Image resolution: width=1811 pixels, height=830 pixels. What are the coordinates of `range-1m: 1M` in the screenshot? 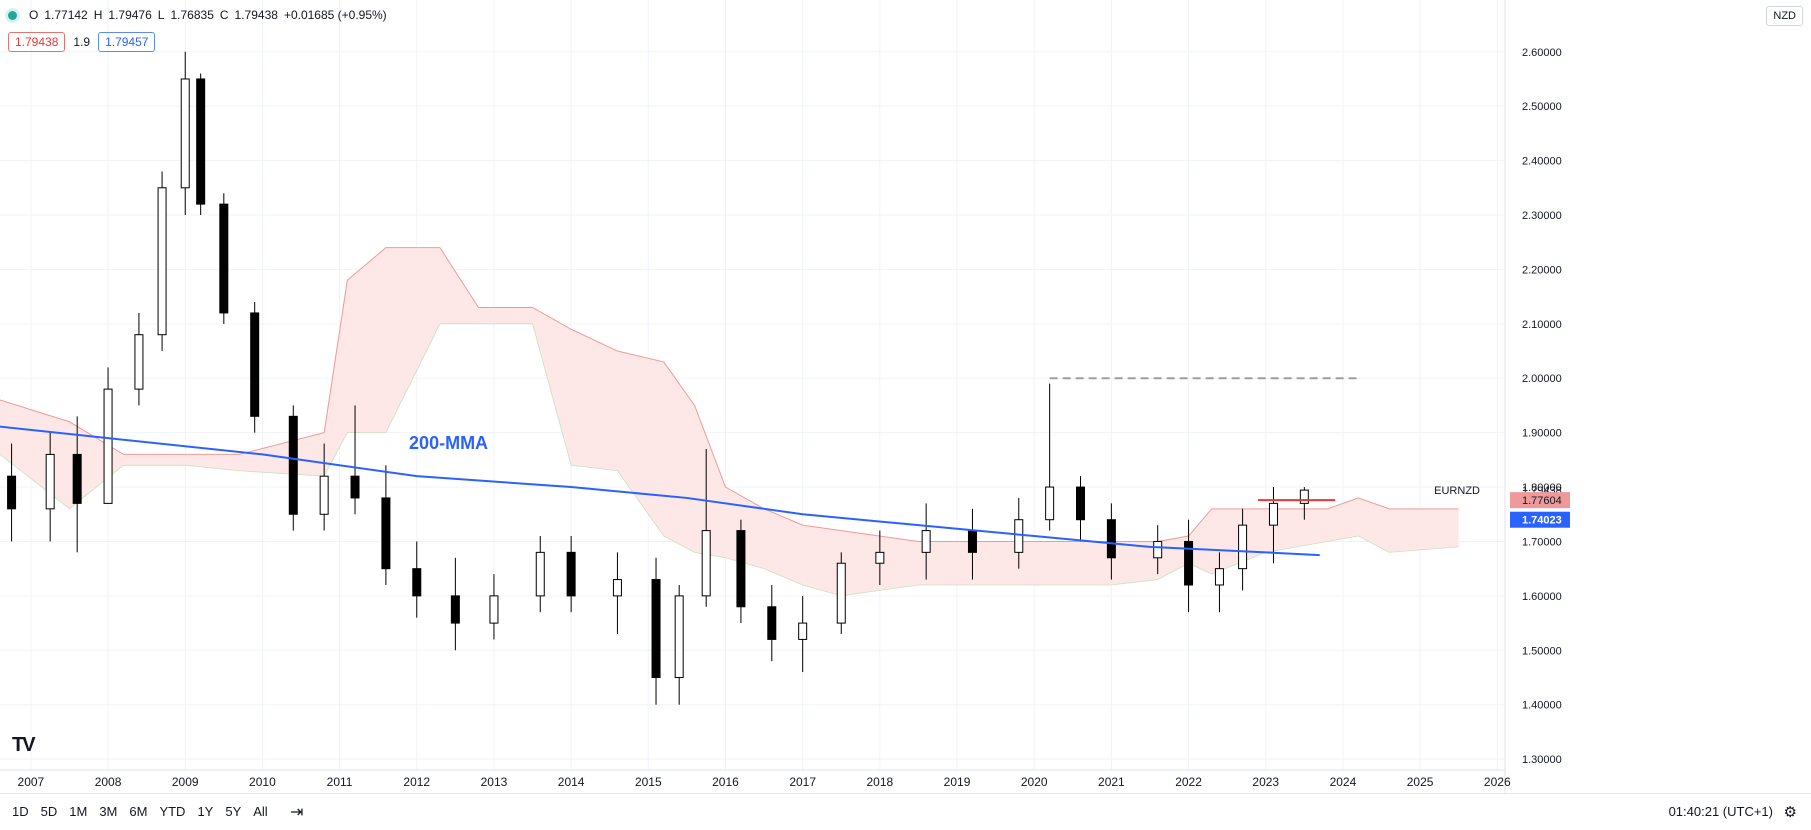 It's located at (78, 811).